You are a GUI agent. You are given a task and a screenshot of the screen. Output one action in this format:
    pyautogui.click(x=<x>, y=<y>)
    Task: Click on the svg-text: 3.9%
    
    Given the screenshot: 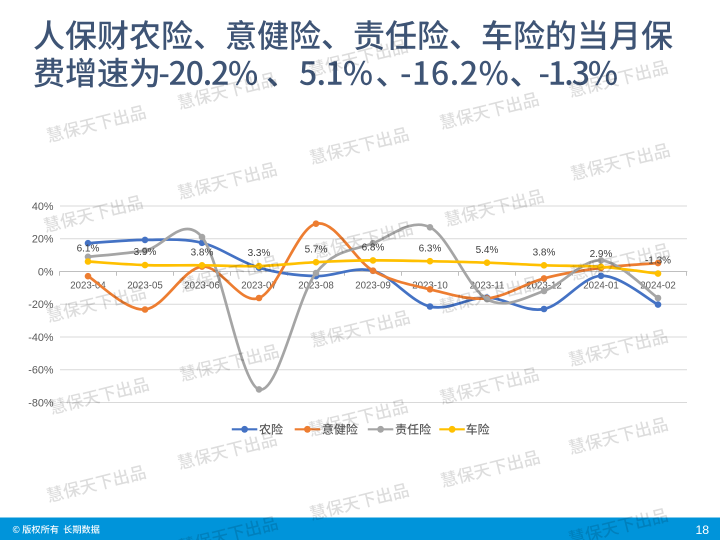 What is the action you would take?
    pyautogui.click(x=145, y=252)
    